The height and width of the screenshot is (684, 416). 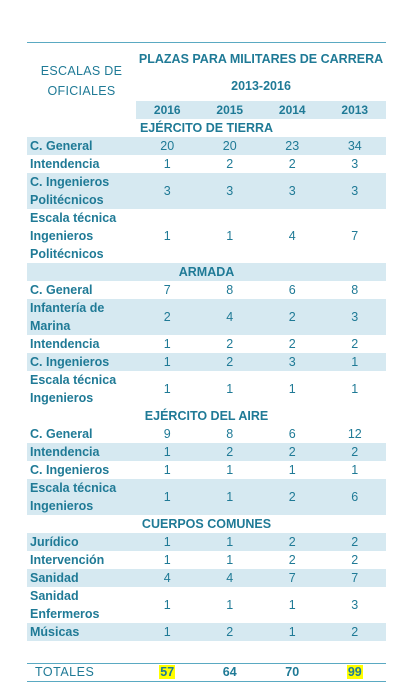 I want to click on table-row: C. General 20 20 23 34, so click(x=207, y=146).